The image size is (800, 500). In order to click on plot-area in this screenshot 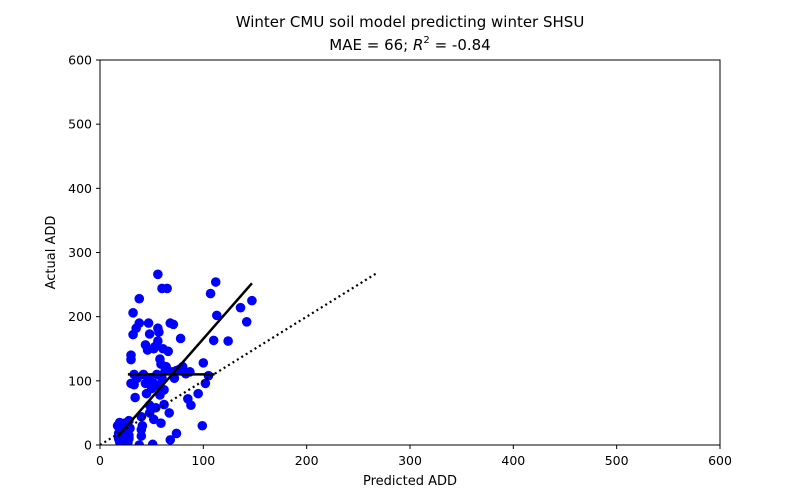, I will do `click(238, 357)`.